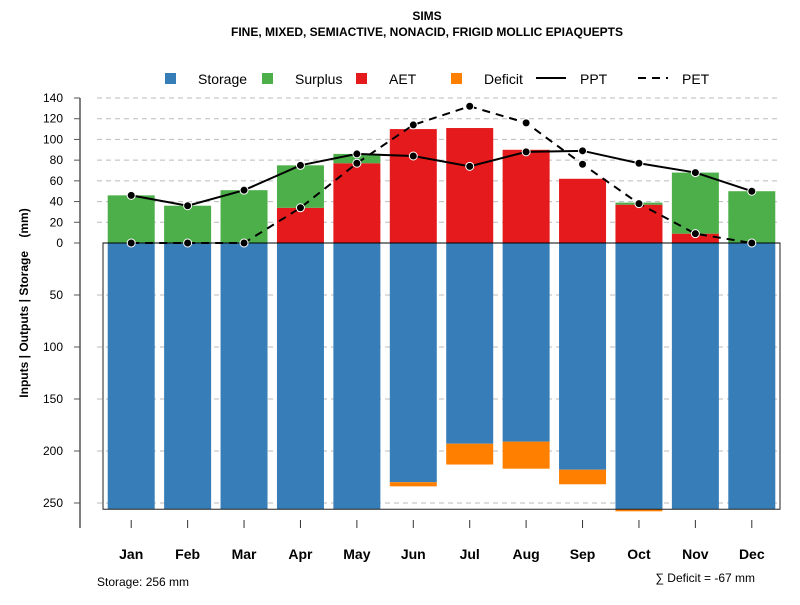 This screenshot has width=800, height=605. What do you see at coordinates (57, 202) in the screenshot?
I see `y-tick-label: 40` at bounding box center [57, 202].